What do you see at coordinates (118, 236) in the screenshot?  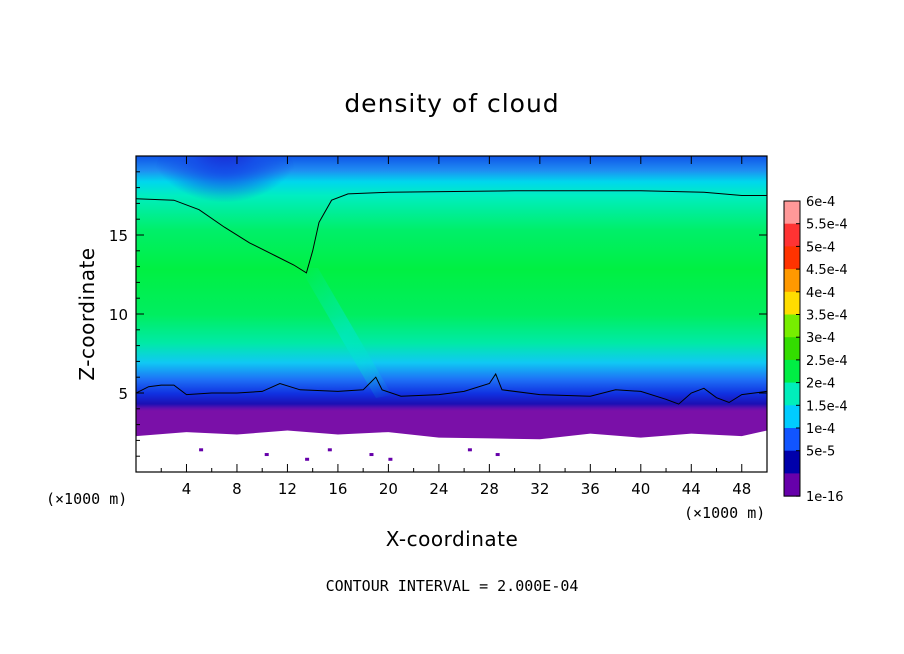 I see `y-tick-label: 15` at bounding box center [118, 236].